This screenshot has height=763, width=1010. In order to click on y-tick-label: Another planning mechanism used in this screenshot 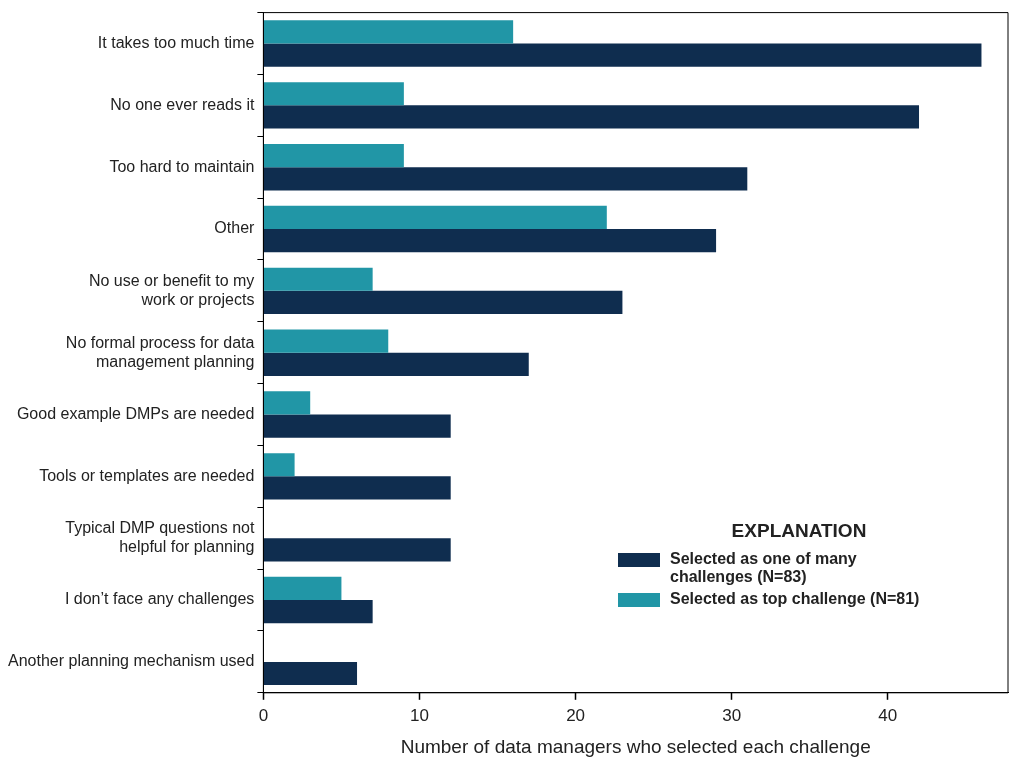, I will do `click(131, 661)`.